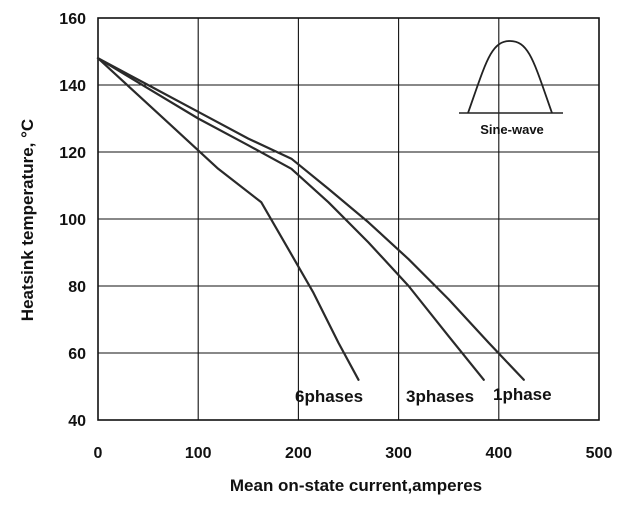 The width and height of the screenshot is (626, 505). Describe the element at coordinates (27, 220) in the screenshot. I see `y-axis-title: Heatsink temperature, °C` at that location.